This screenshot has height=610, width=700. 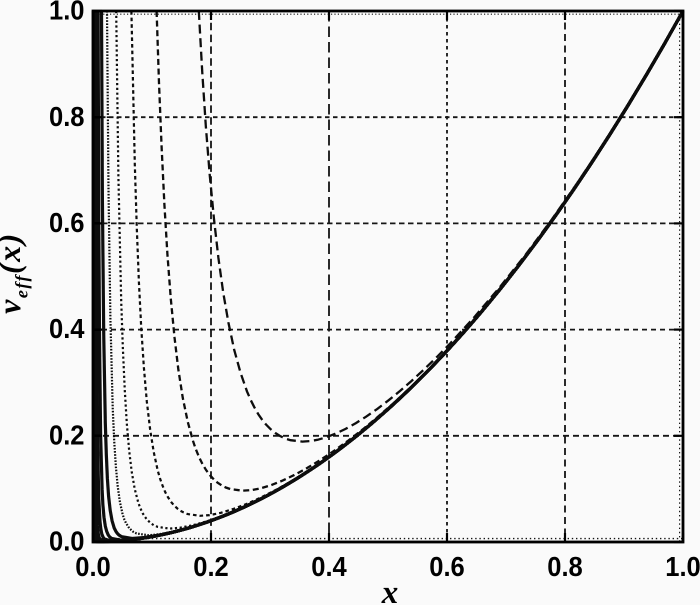 I want to click on svg-text: x, so click(x=390, y=590).